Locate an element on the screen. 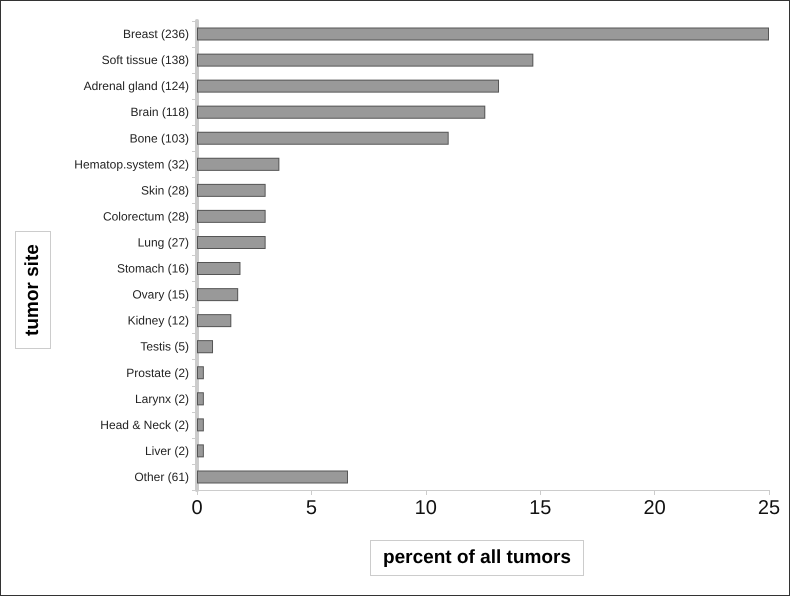 The image size is (790, 596). y-tick-label: Larynx (2) is located at coordinates (161, 399).